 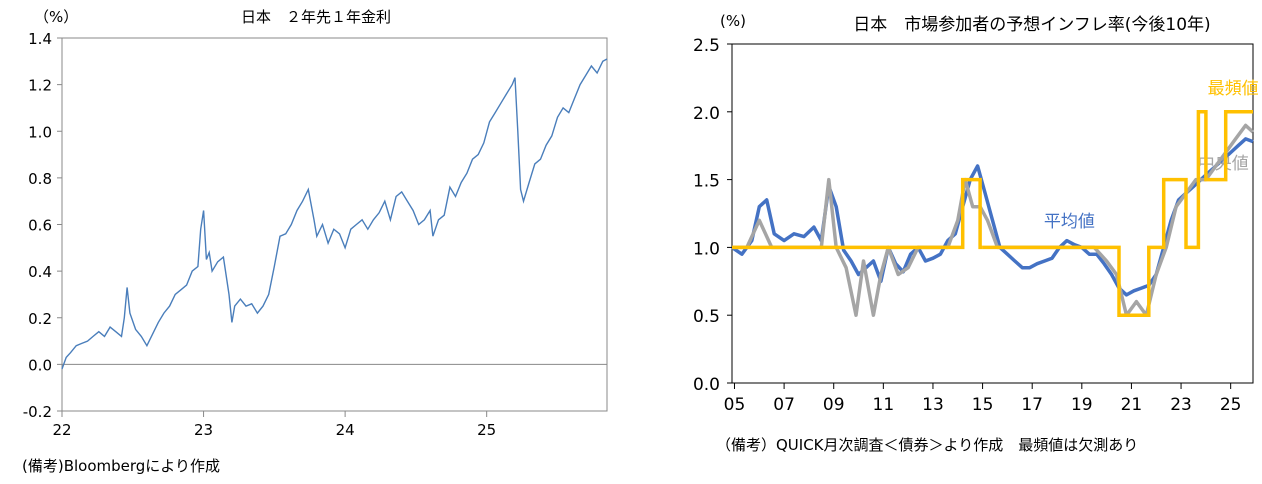 I want to click on unit-label: （%）, so click(x=56, y=17).